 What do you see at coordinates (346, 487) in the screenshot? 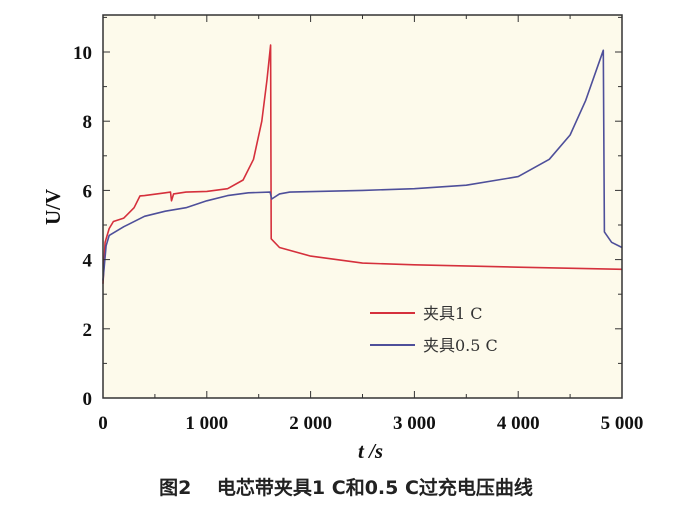
I see `figure-caption: 图2 电芯带夹具1 C和0.5 C过充电压曲线` at bounding box center [346, 487].